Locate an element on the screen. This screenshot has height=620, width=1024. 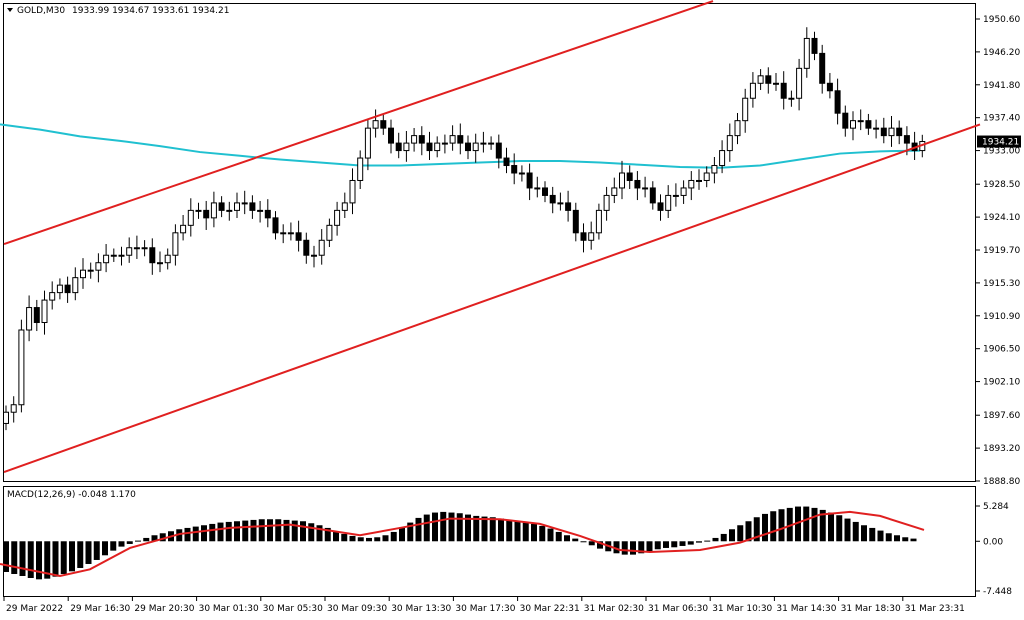
macd-tick-label: 5.284 is located at coordinates (996, 507).